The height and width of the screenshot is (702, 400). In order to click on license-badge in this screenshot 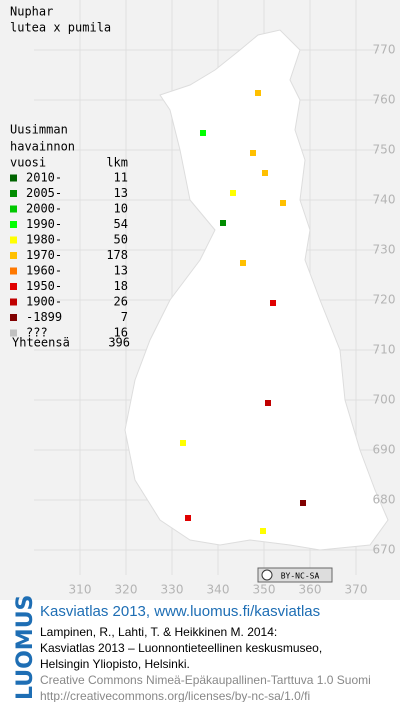, I will do `click(295, 575)`.